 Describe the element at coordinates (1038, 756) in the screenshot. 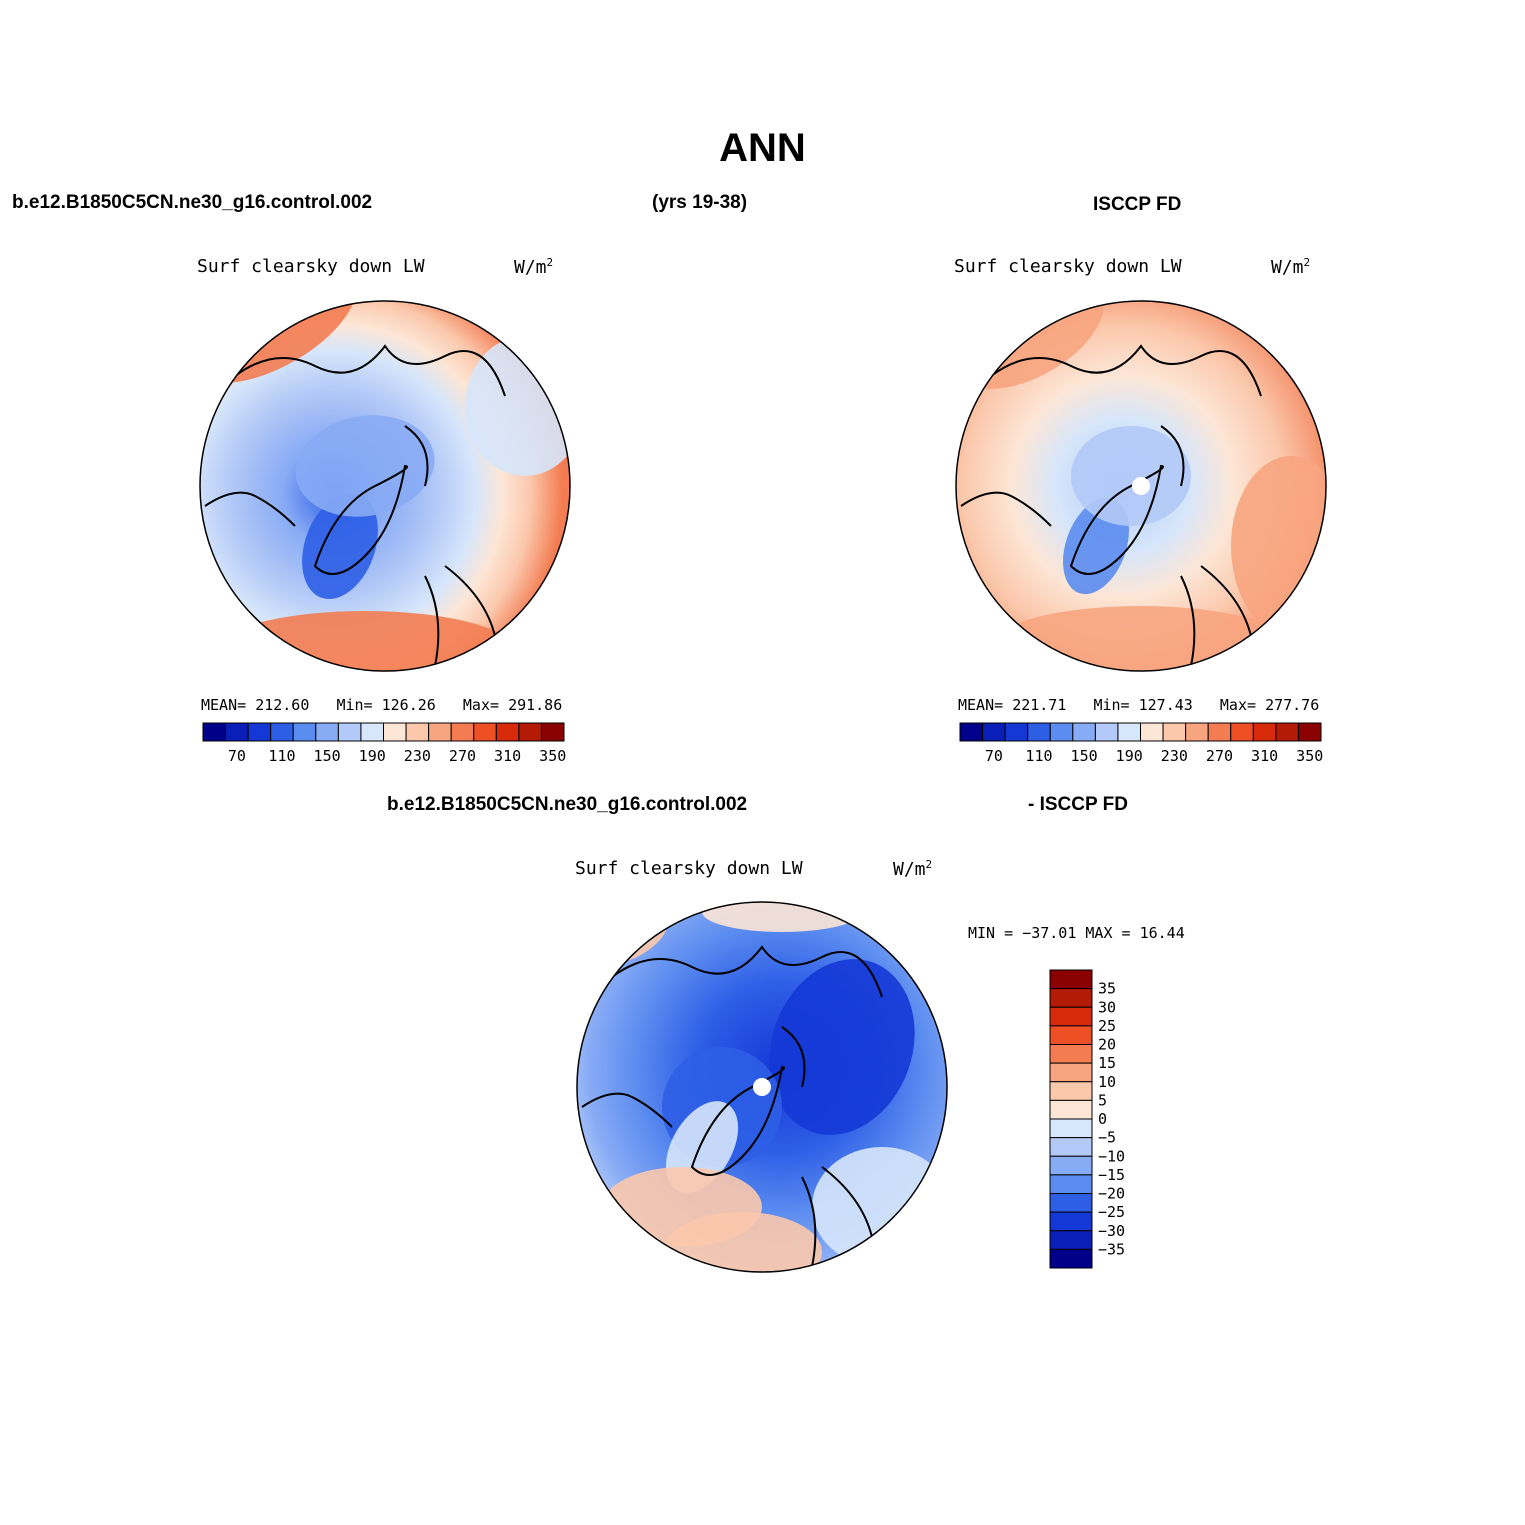

I see `panel2-colorbar-tick-label-1: 110` at that location.